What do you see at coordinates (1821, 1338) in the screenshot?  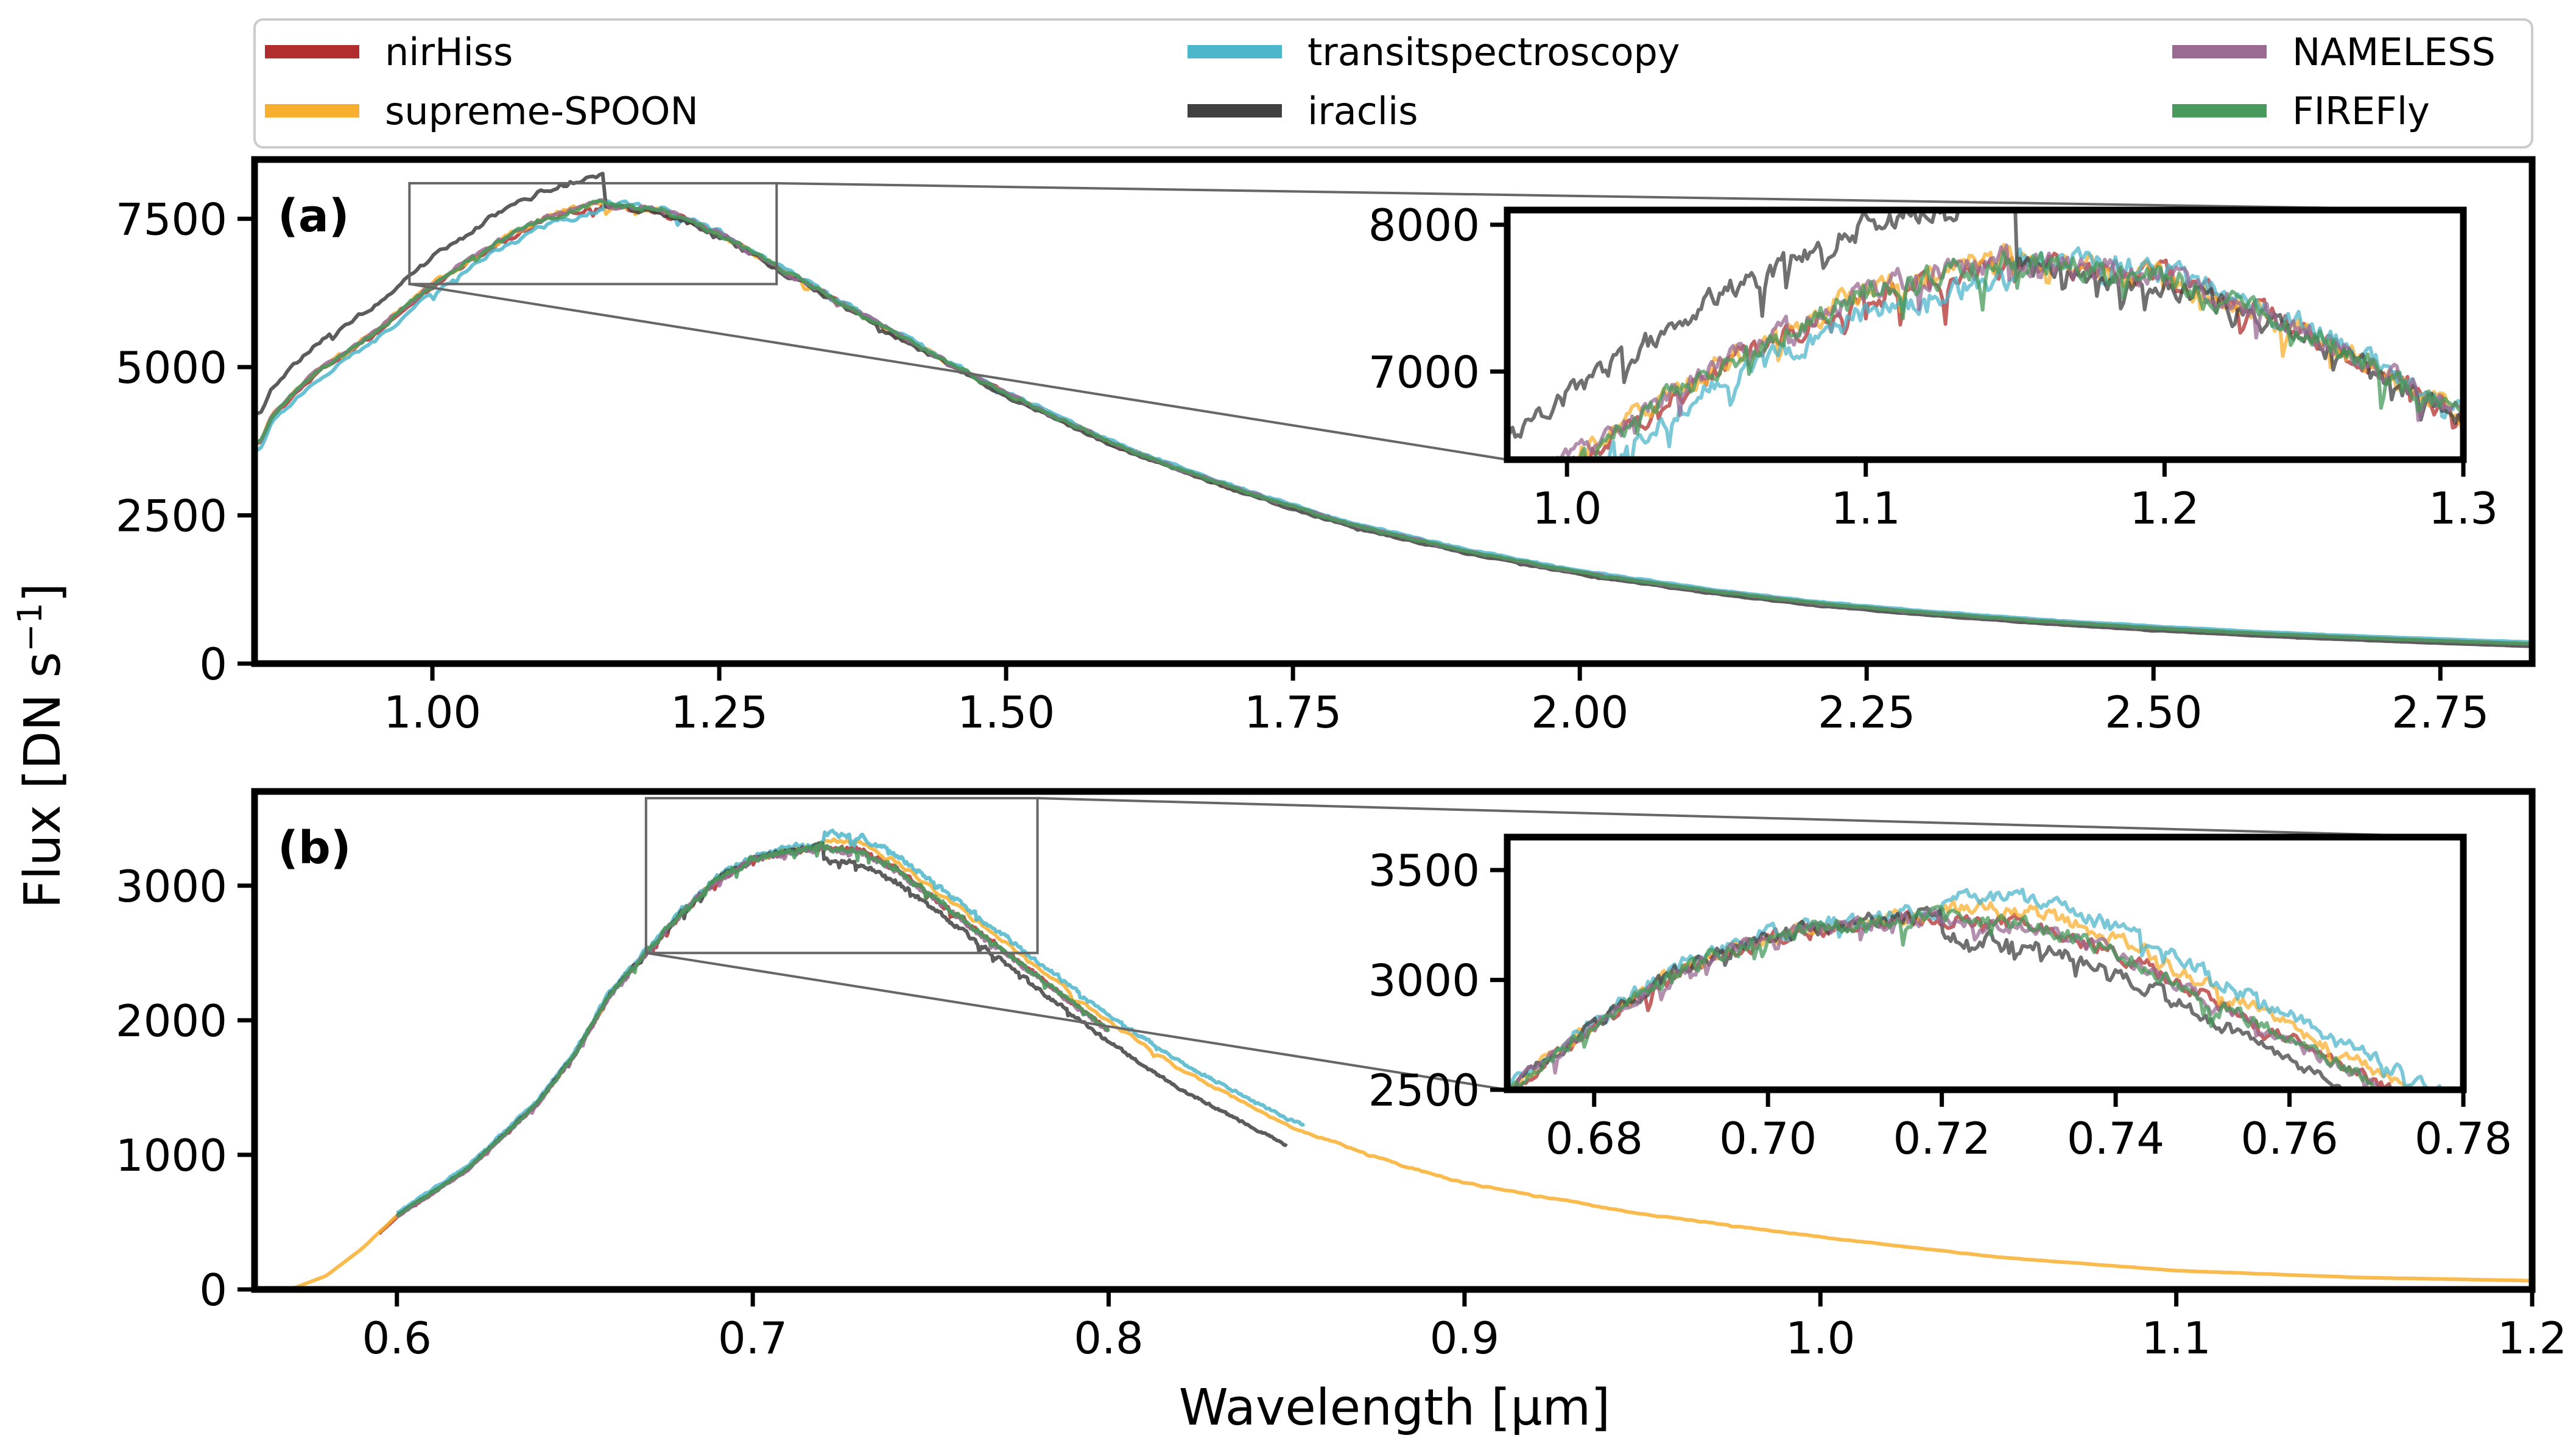 I see `panel-b-x-tick-label: 1.0` at bounding box center [1821, 1338].